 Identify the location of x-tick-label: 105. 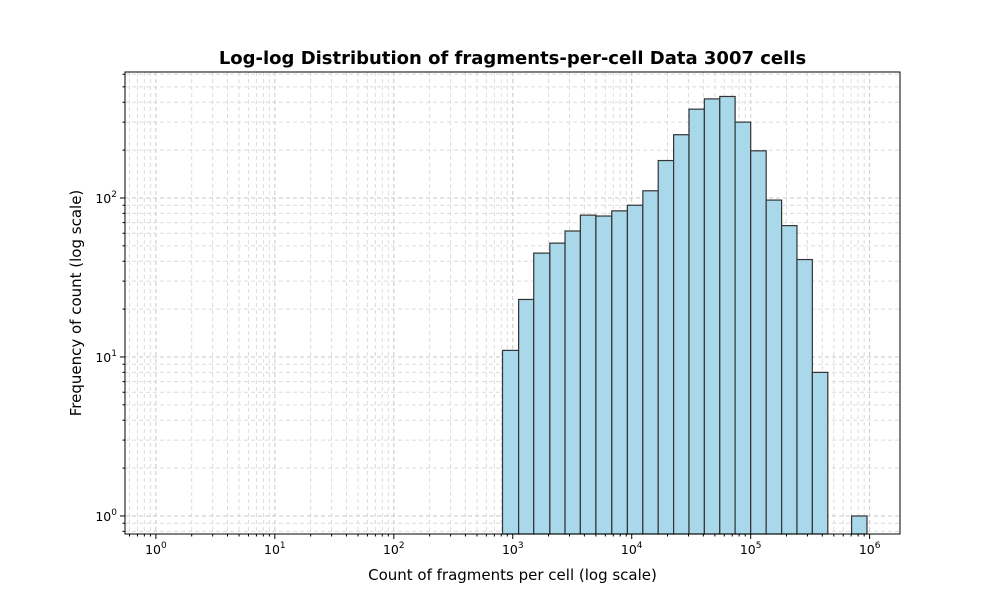
(751, 549).